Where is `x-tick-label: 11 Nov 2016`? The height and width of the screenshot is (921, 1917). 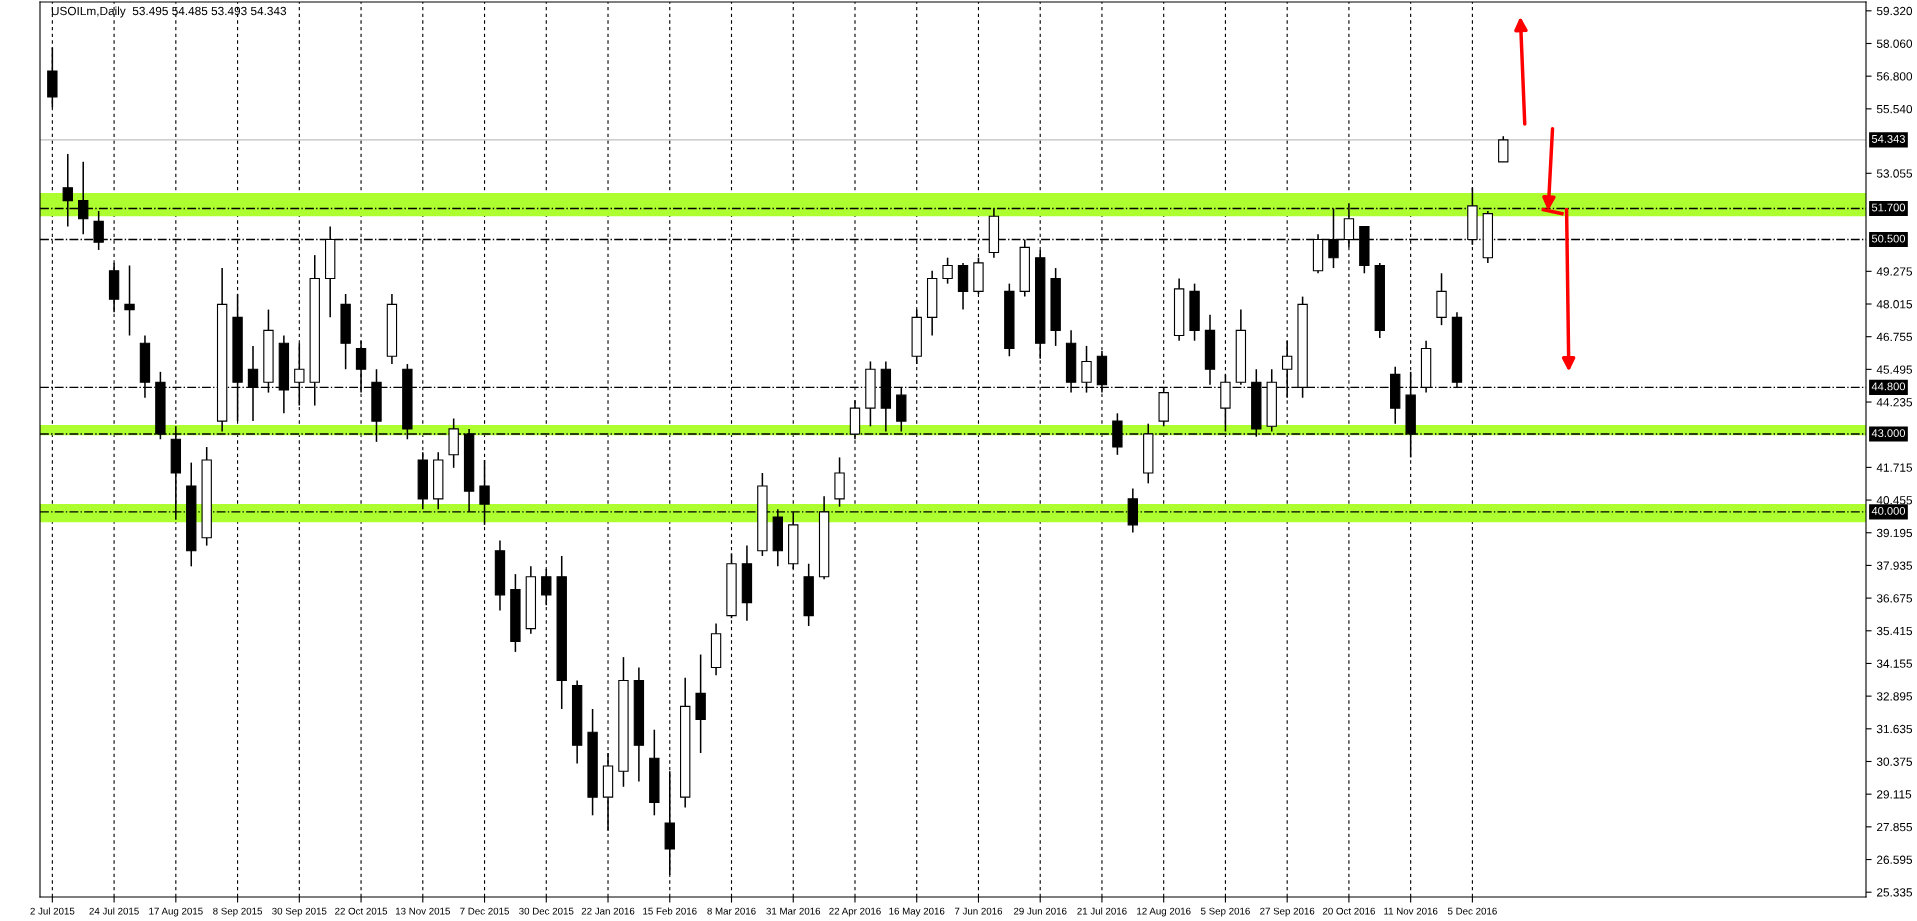 x-tick-label: 11 Nov 2016 is located at coordinates (1411, 911).